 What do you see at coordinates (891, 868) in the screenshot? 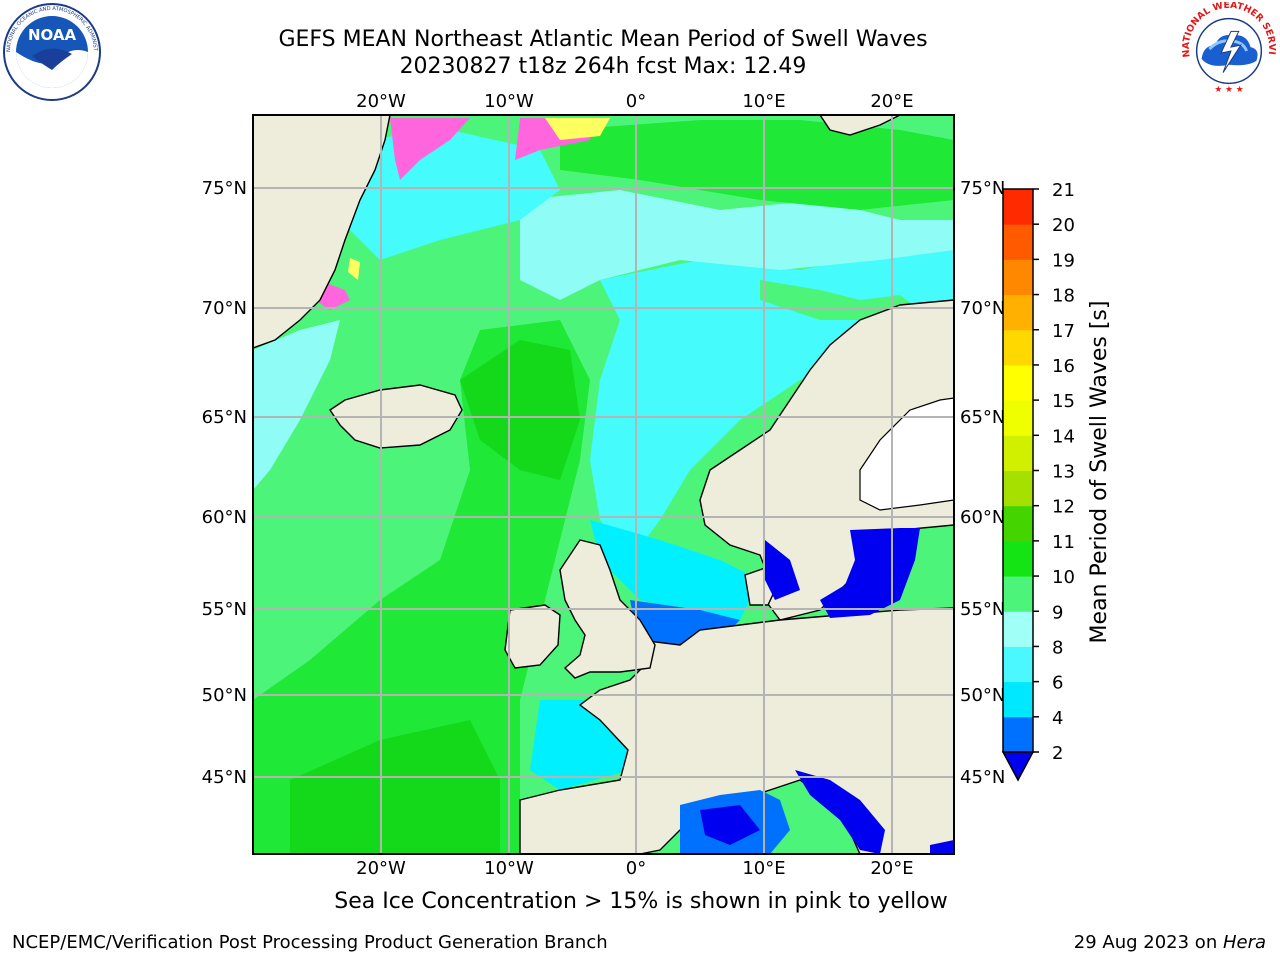
I see `lon-label-bottom: 20°E` at bounding box center [891, 868].